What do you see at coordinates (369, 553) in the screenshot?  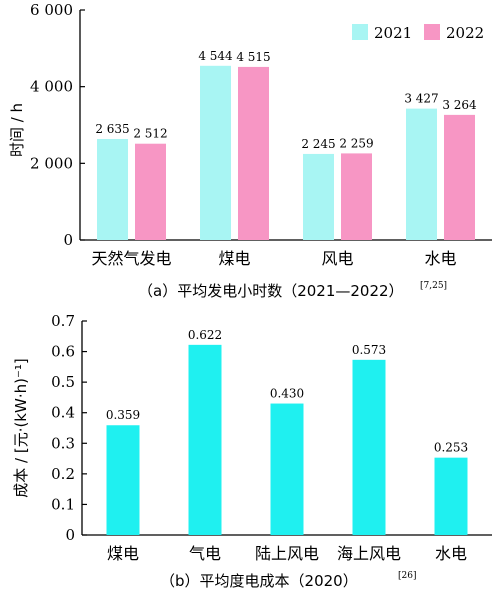 I see `category-label: 海上风电` at bounding box center [369, 553].